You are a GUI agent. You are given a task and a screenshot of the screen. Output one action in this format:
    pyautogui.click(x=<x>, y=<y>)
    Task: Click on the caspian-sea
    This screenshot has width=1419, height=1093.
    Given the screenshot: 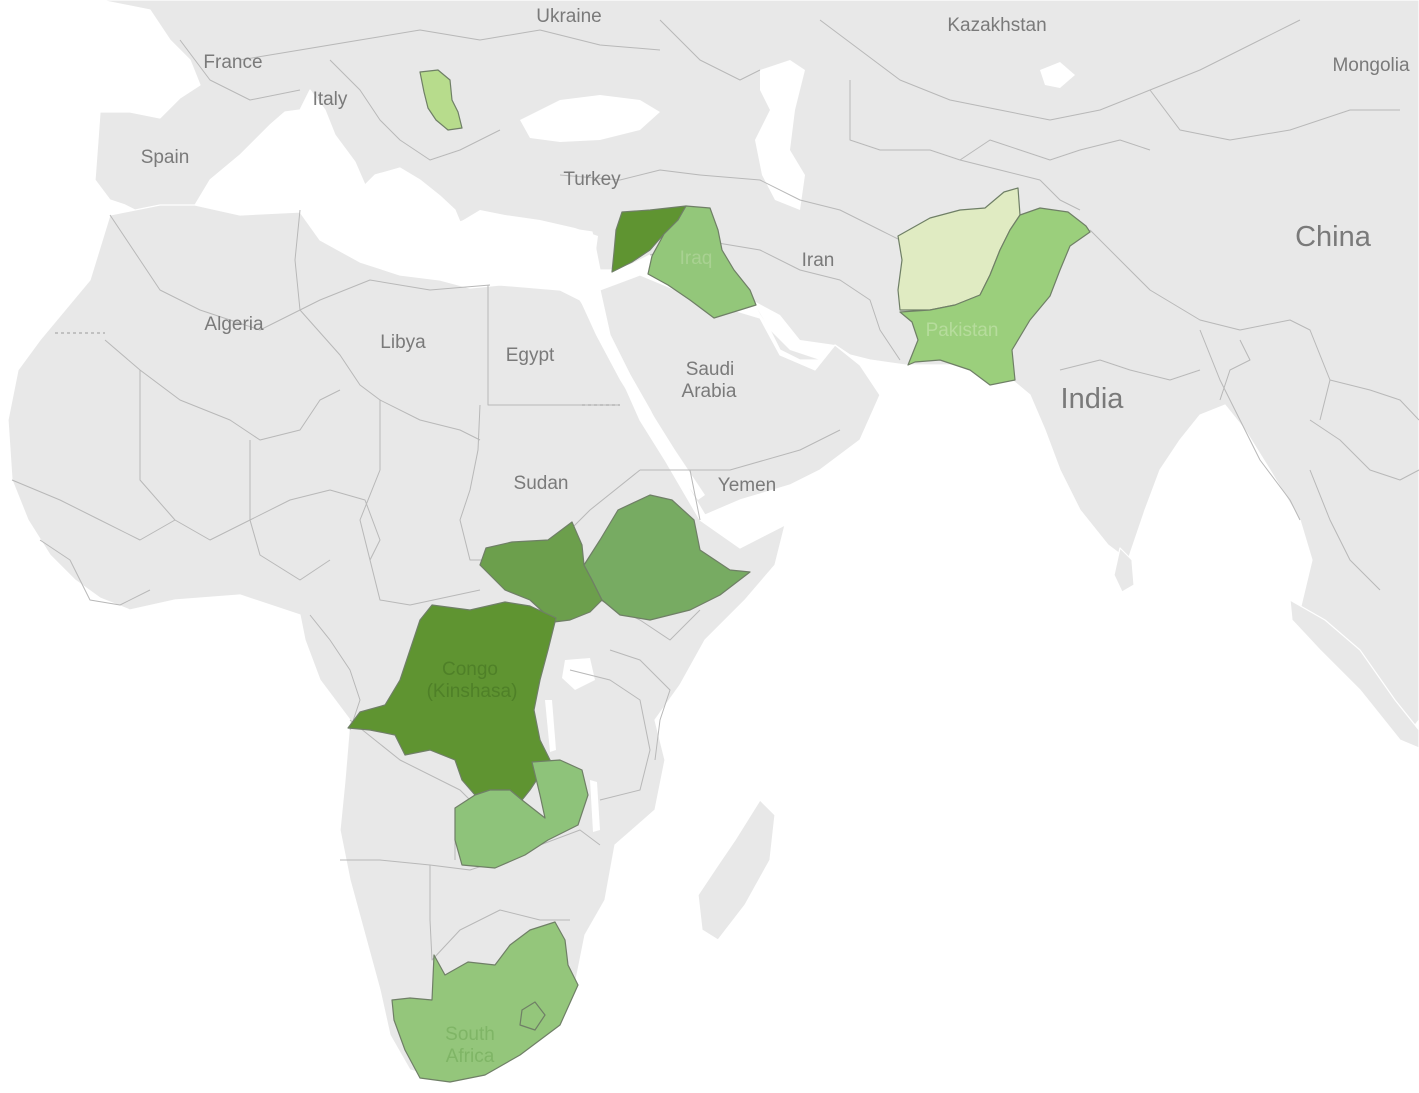 What is the action you would take?
    pyautogui.click(x=780, y=135)
    